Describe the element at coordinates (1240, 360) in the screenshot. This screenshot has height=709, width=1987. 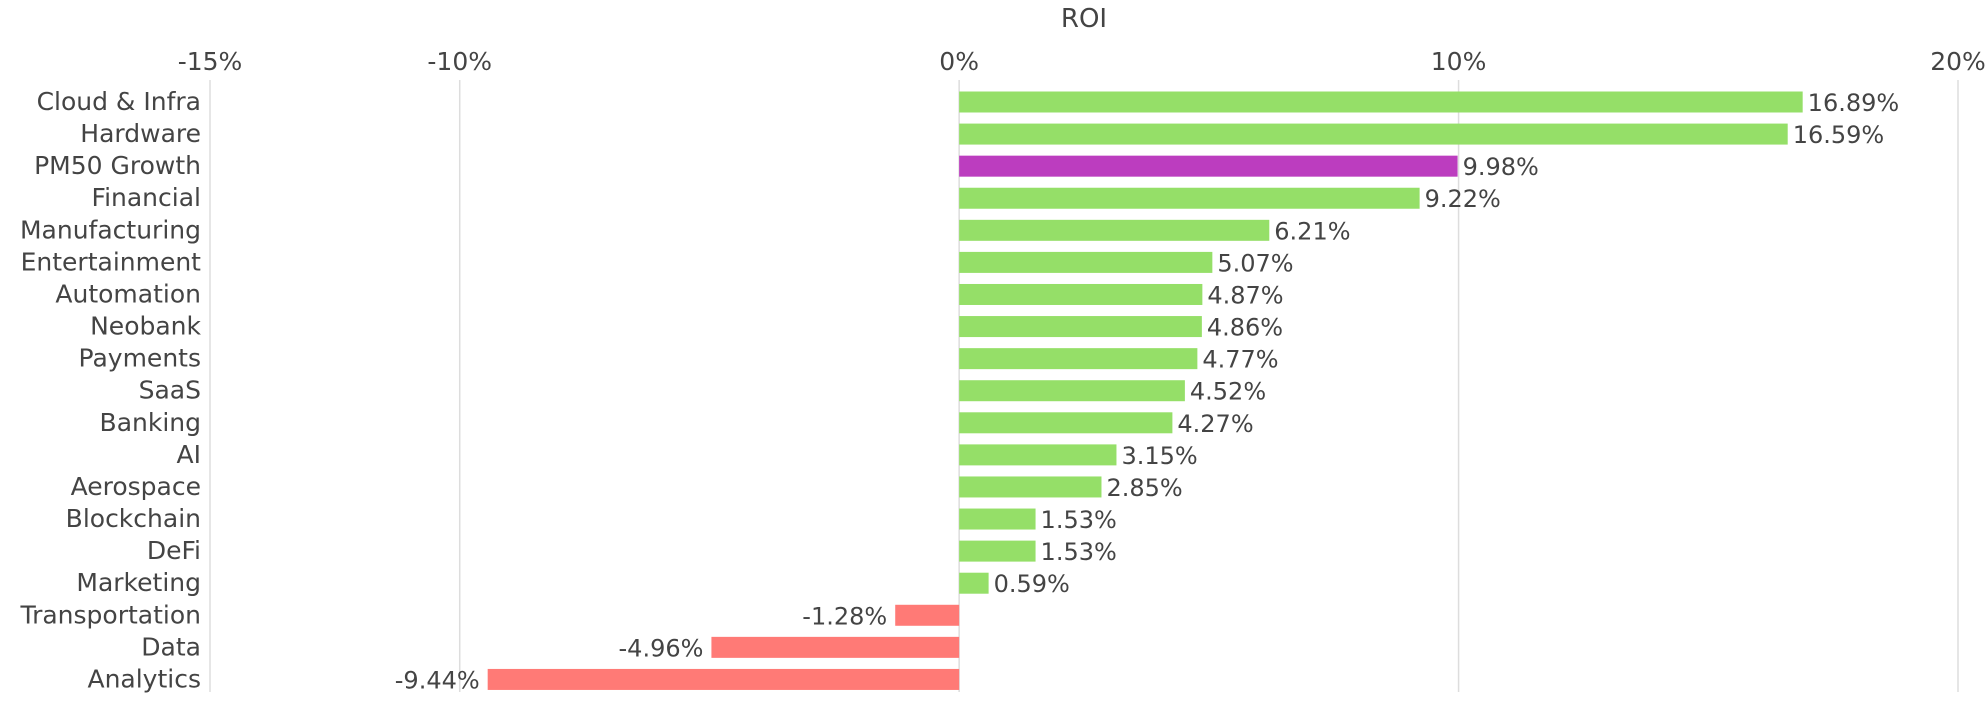
I see `value-label: 4.77%` at that location.